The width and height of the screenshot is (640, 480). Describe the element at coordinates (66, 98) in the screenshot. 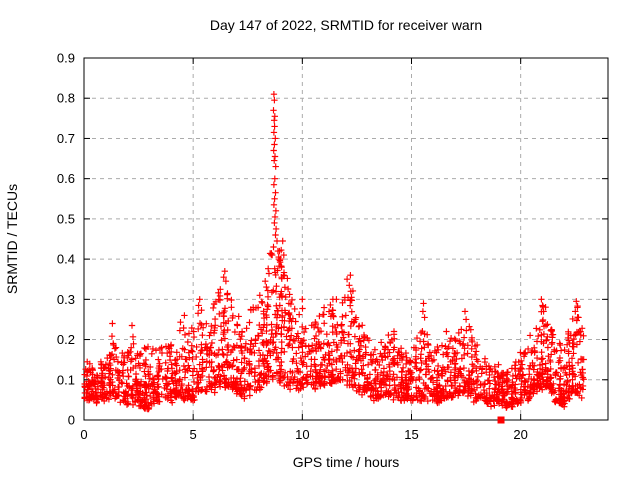

I see `y-tick-label: 0.8` at that location.